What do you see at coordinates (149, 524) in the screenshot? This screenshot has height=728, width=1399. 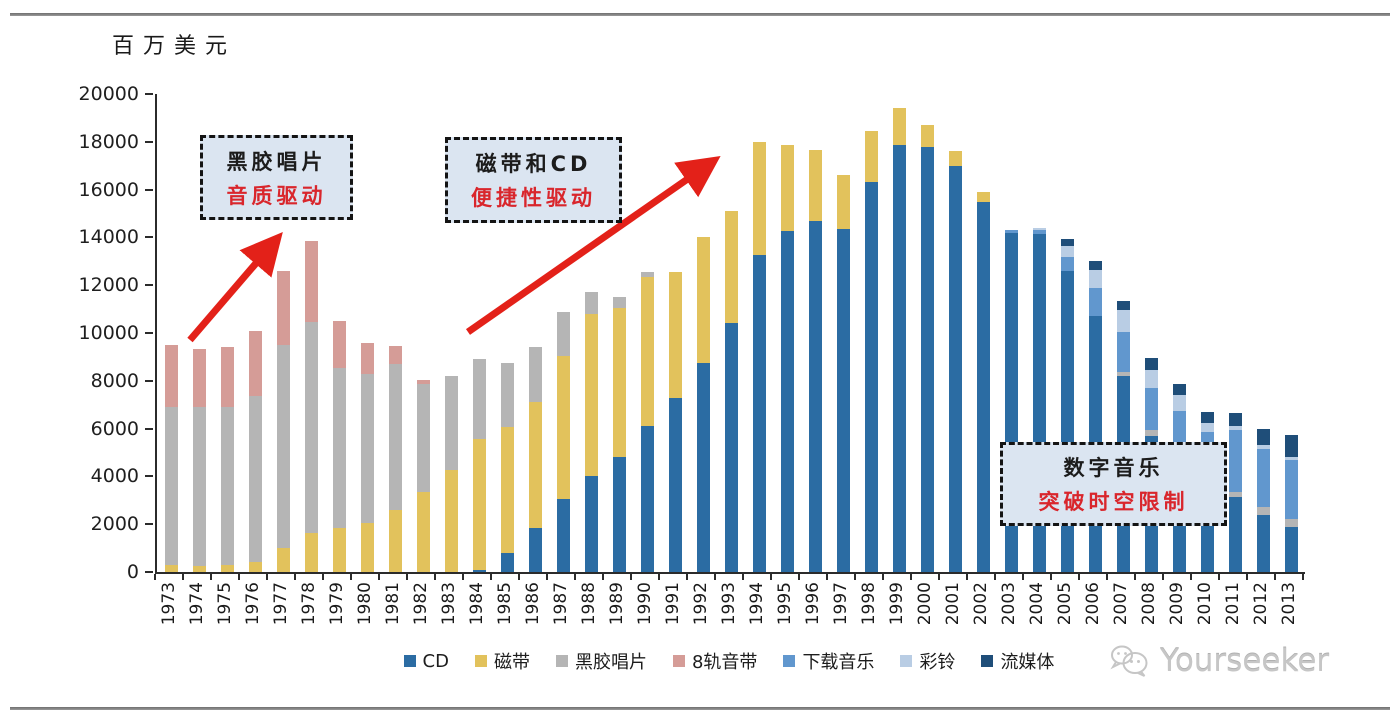 I see `y-tick-mark-2000` at bounding box center [149, 524].